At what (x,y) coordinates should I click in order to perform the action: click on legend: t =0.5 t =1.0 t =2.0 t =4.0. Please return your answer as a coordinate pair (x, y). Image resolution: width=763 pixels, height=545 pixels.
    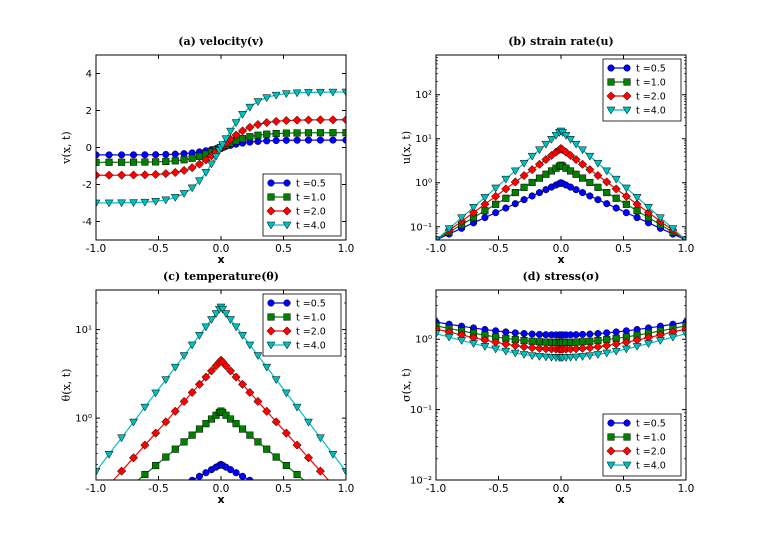
    Looking at the image, I should click on (302, 205).